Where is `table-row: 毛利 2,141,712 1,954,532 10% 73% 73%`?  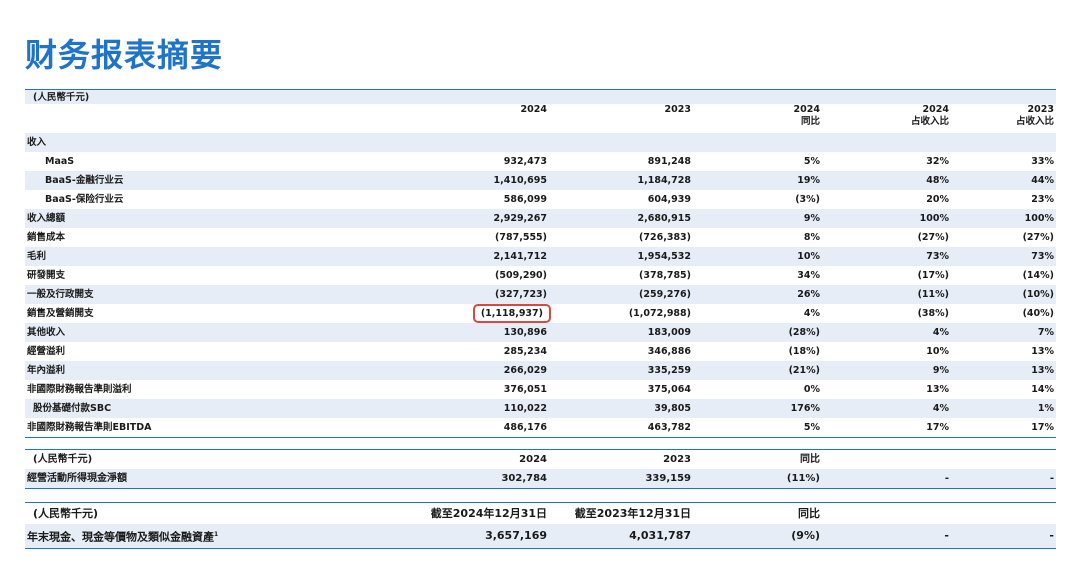
table-row: 毛利 2,141,712 1,954,532 10% 73% 73% is located at coordinates (540, 256).